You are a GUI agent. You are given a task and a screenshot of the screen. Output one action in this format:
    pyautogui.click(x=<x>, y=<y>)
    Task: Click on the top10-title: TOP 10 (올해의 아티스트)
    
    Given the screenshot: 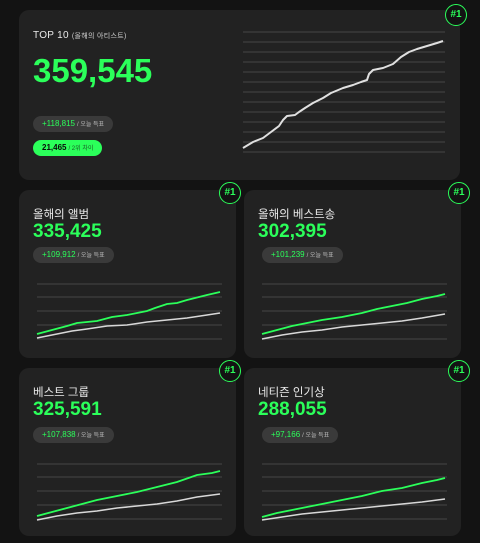 What is the action you would take?
    pyautogui.click(x=80, y=35)
    